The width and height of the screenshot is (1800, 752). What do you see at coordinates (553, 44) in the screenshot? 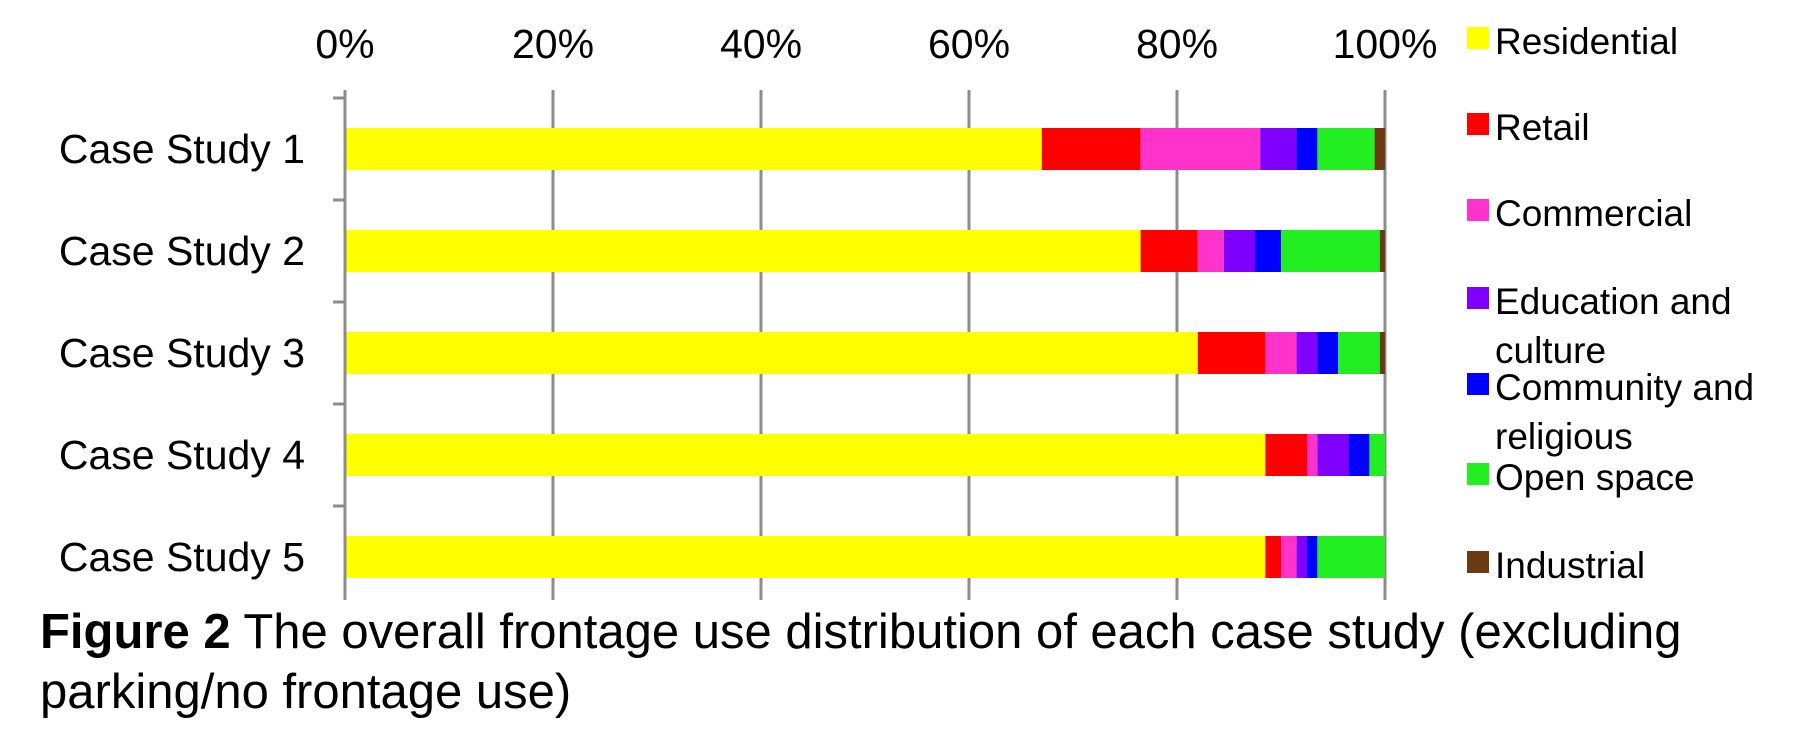
I see `x-tick-label: 20%` at bounding box center [553, 44].